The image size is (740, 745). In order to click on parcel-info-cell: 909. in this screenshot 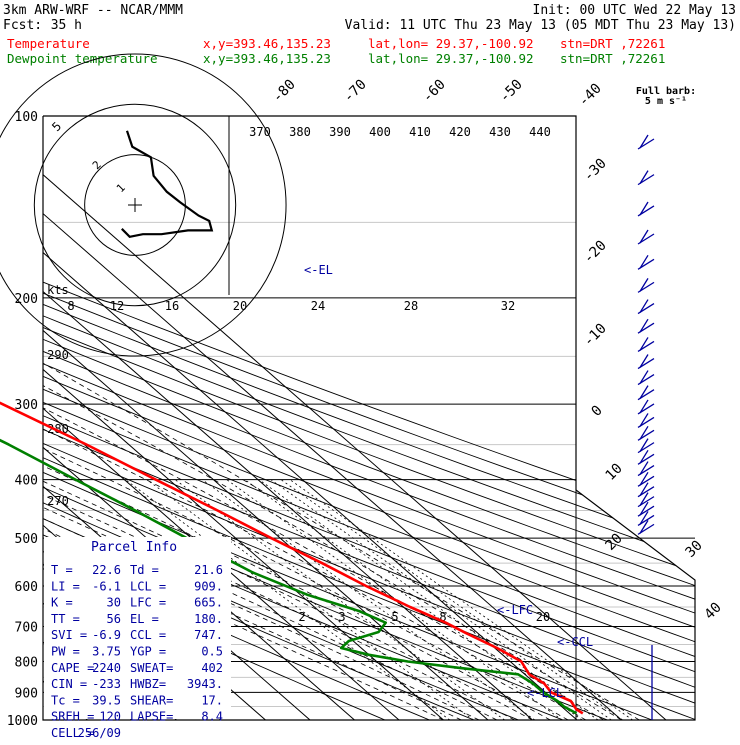, I will do `click(208, 586)`.